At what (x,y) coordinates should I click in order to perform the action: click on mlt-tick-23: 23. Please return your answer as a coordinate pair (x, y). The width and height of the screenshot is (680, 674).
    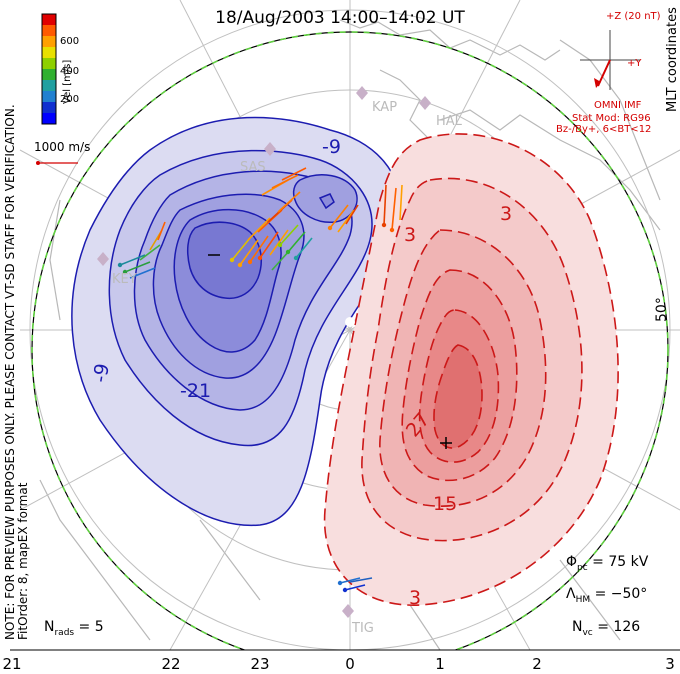
    Looking at the image, I should click on (260, 664).